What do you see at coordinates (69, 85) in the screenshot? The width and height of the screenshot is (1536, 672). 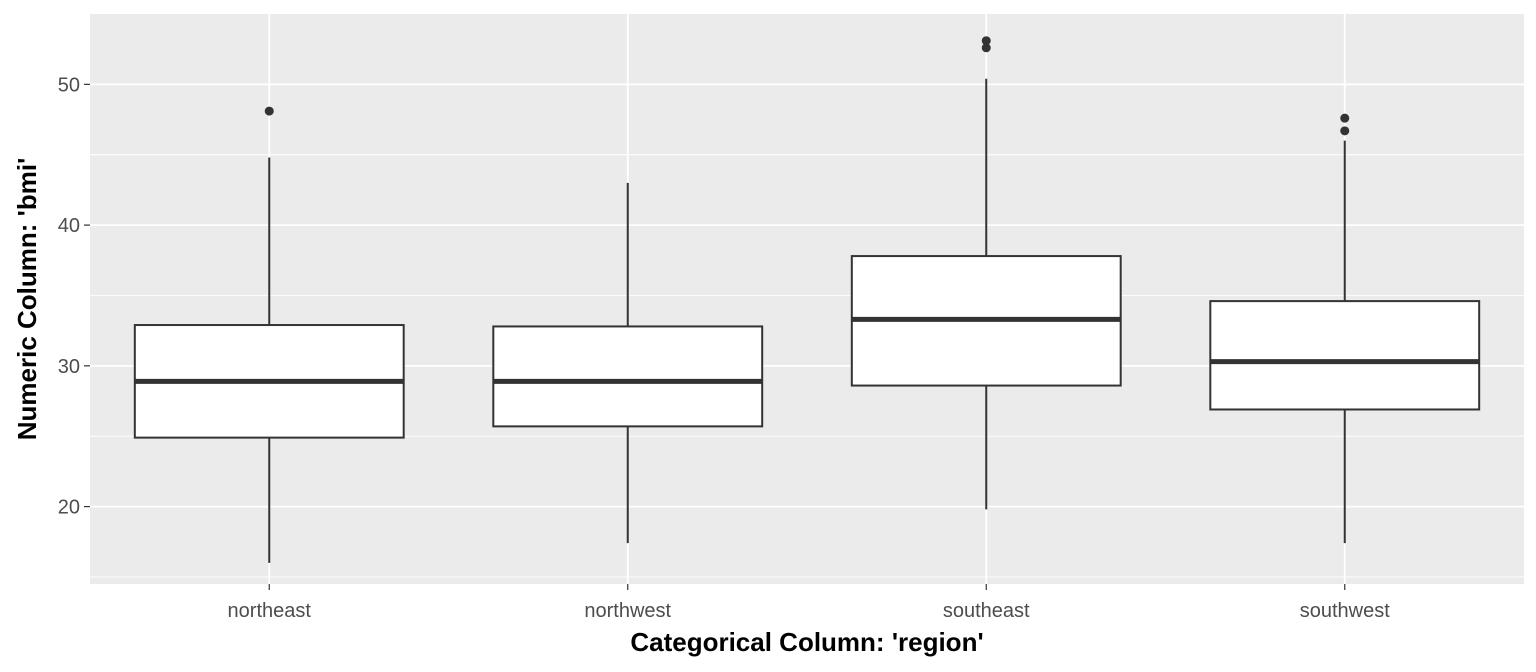 I see `y-tick-label: 50` at bounding box center [69, 85].